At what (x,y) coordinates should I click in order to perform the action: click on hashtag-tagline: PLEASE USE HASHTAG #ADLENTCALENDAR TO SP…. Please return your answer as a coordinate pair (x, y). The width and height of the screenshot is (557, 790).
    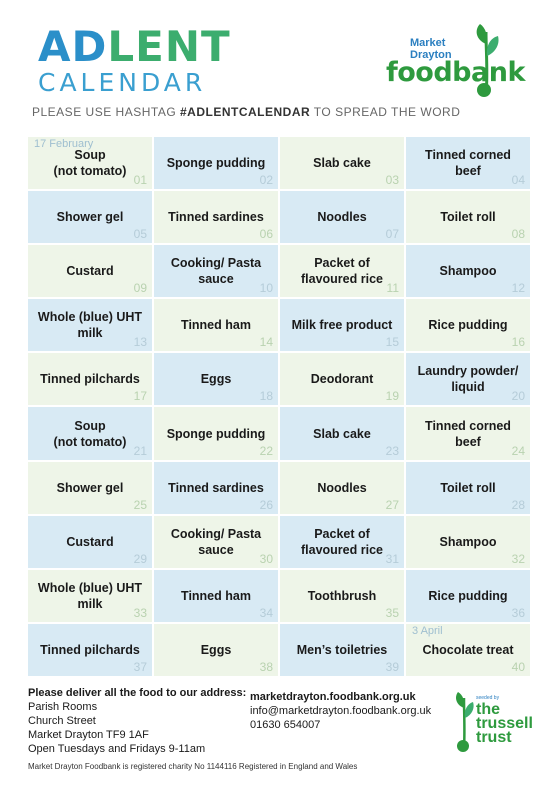
    Looking at the image, I should click on (246, 112).